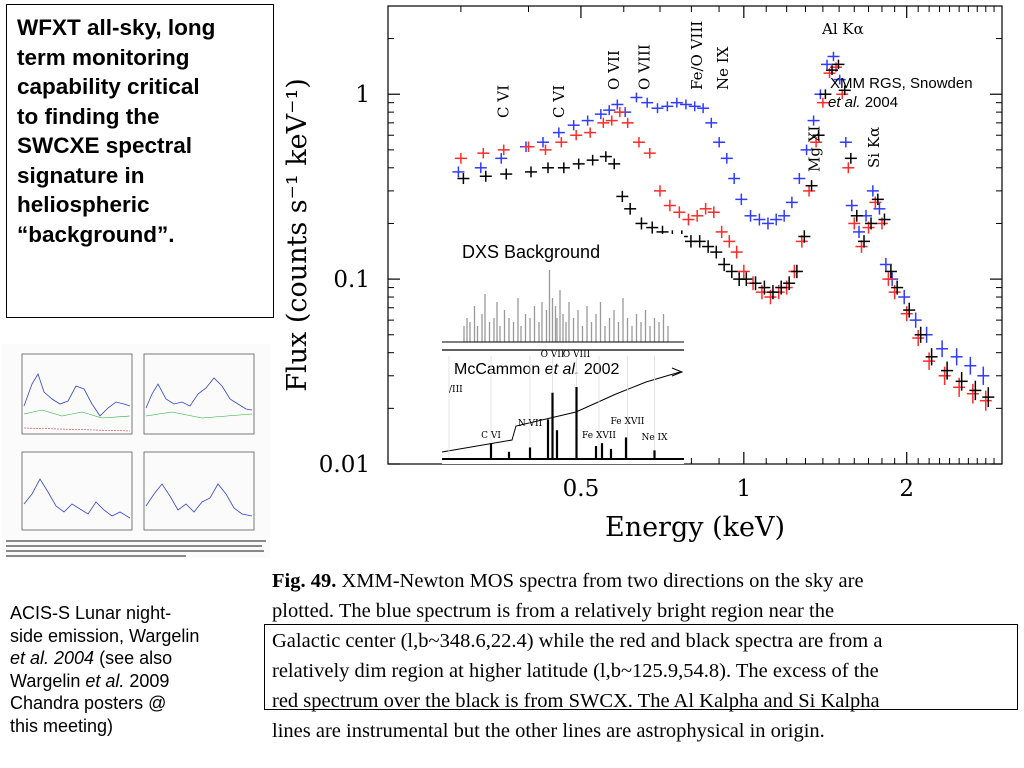 The image size is (1024, 768). I want to click on acis-label-italic: et al., so click(105, 680).